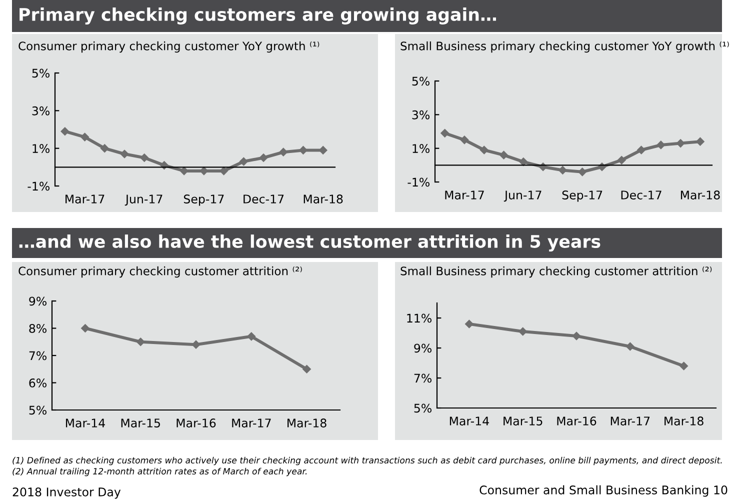 The image size is (734, 500). Describe the element at coordinates (419, 318) in the screenshot. I see `y-tick-label: 11%` at that location.